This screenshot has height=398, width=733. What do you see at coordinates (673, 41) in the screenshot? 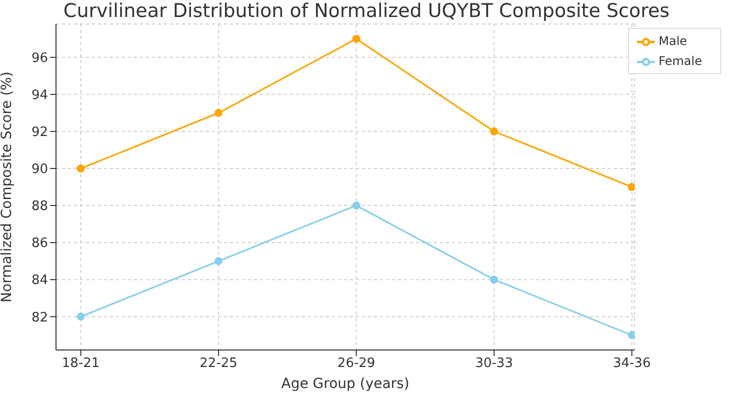
I see `legend-label: Male` at bounding box center [673, 41].